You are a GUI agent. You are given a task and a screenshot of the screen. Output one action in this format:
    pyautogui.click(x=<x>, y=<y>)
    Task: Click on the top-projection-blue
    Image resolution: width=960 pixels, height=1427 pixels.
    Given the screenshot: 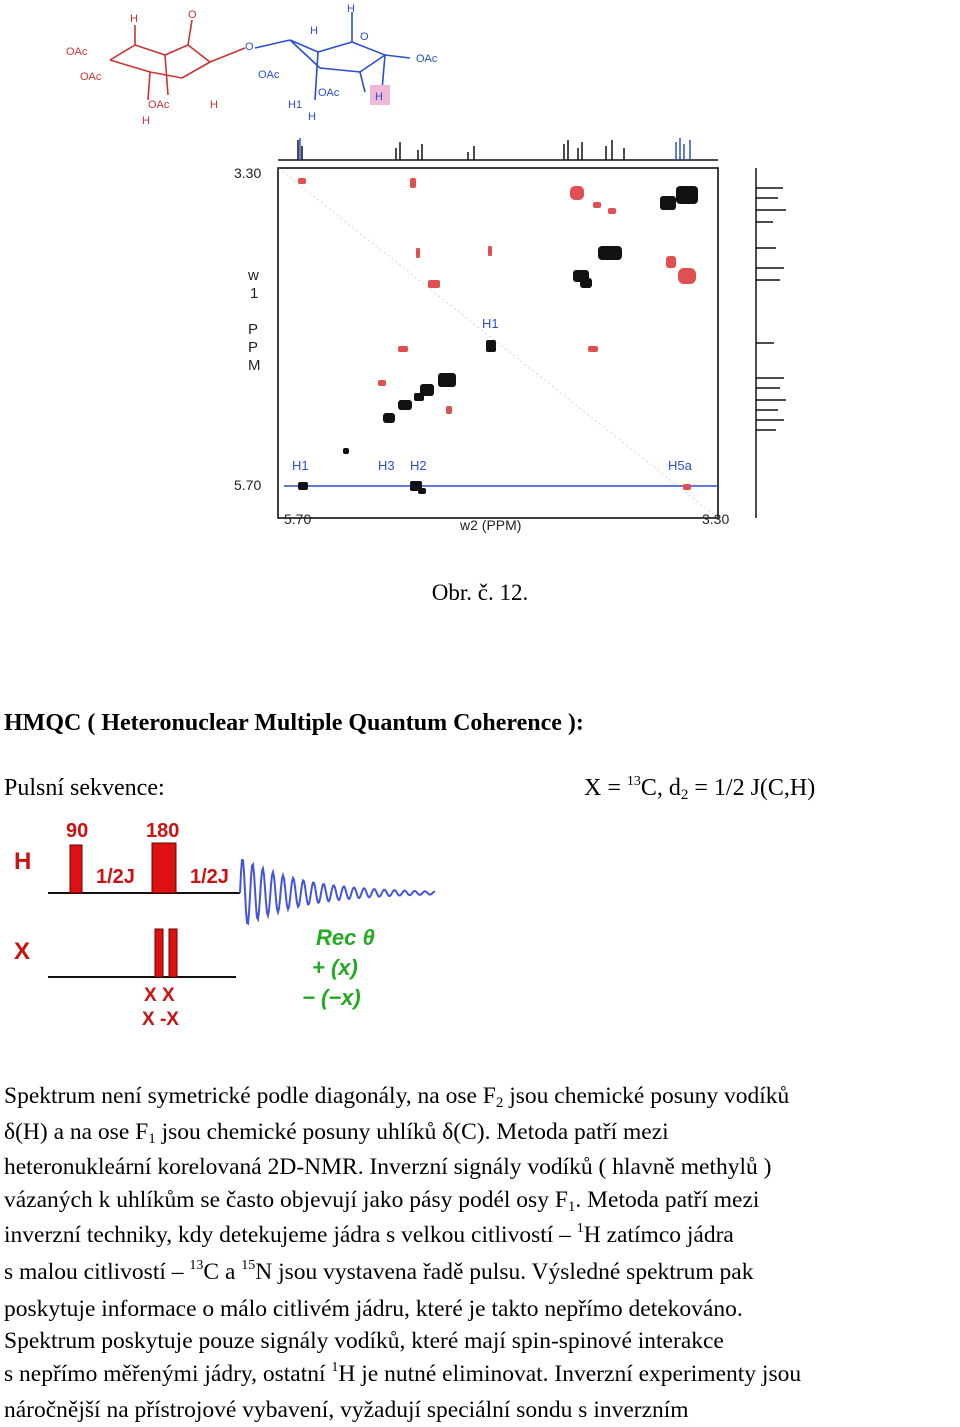 What is the action you would take?
    pyautogui.click(x=495, y=149)
    